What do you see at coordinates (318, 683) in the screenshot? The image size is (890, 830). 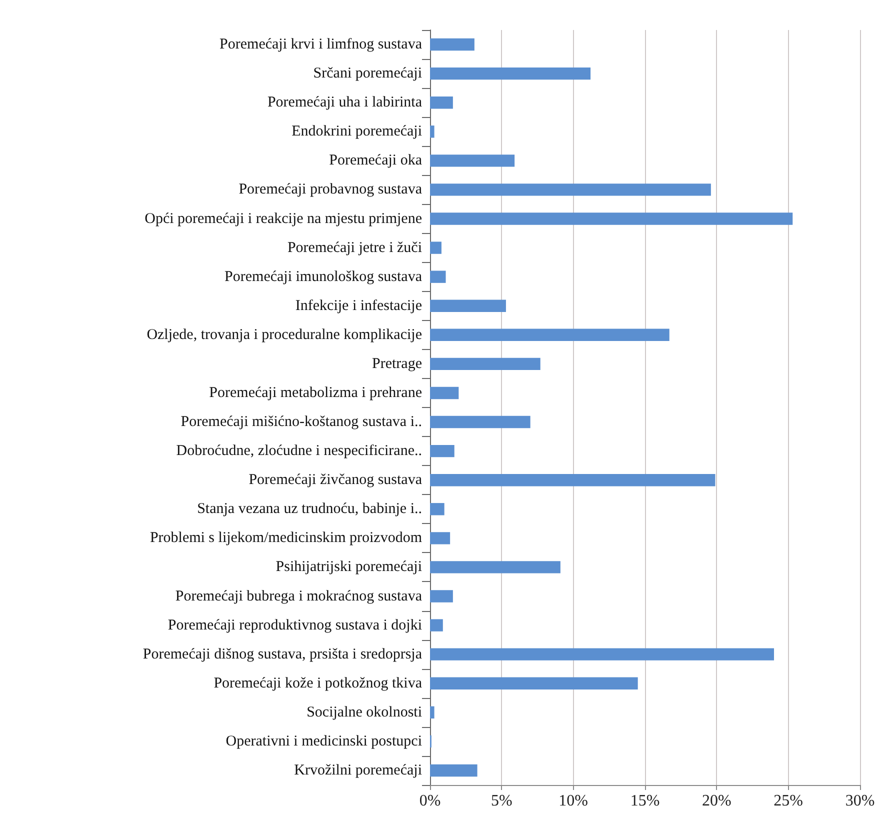 I see `y-tick-label: Poremećaji kože i potkožnog tkiva` at bounding box center [318, 683].